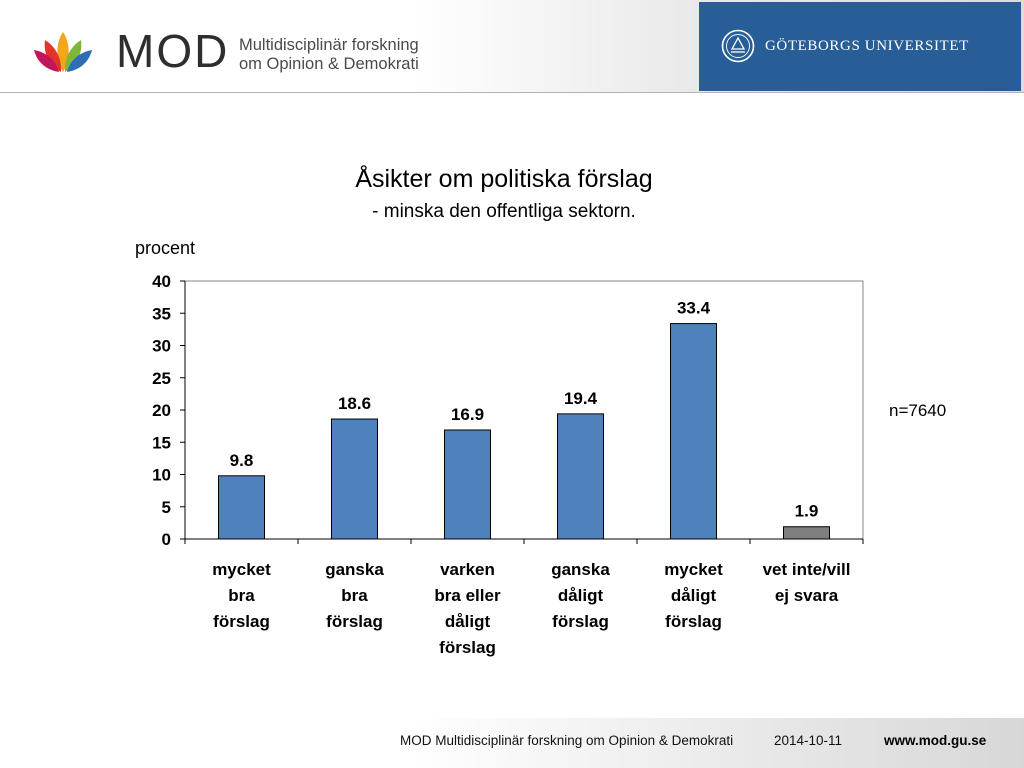 This screenshot has width=1024, height=768. What do you see at coordinates (581, 398) in the screenshot?
I see `data-label: 19.4` at bounding box center [581, 398].